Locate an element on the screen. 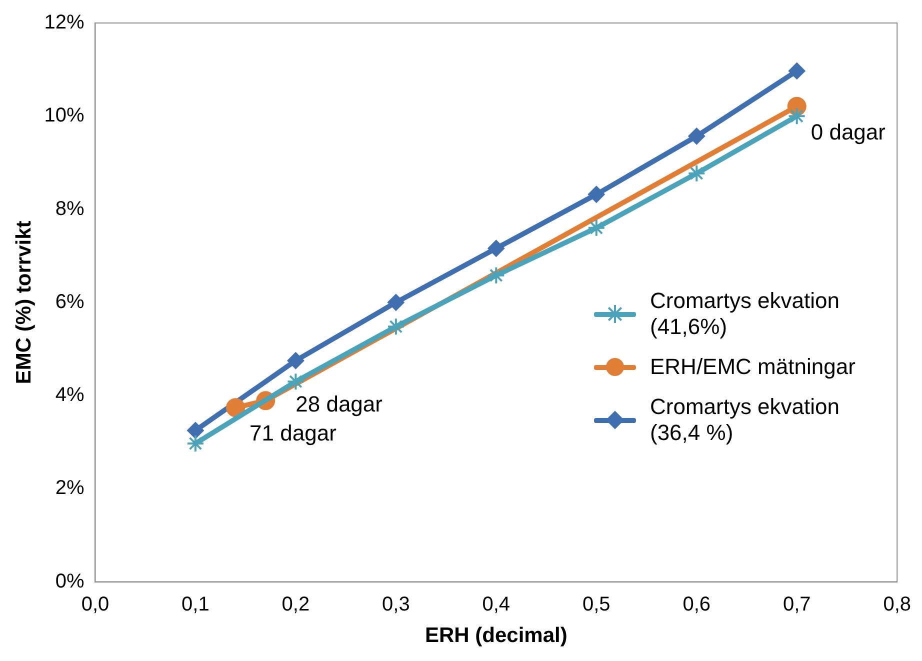  y-tick-label: 6% is located at coordinates (69, 301).